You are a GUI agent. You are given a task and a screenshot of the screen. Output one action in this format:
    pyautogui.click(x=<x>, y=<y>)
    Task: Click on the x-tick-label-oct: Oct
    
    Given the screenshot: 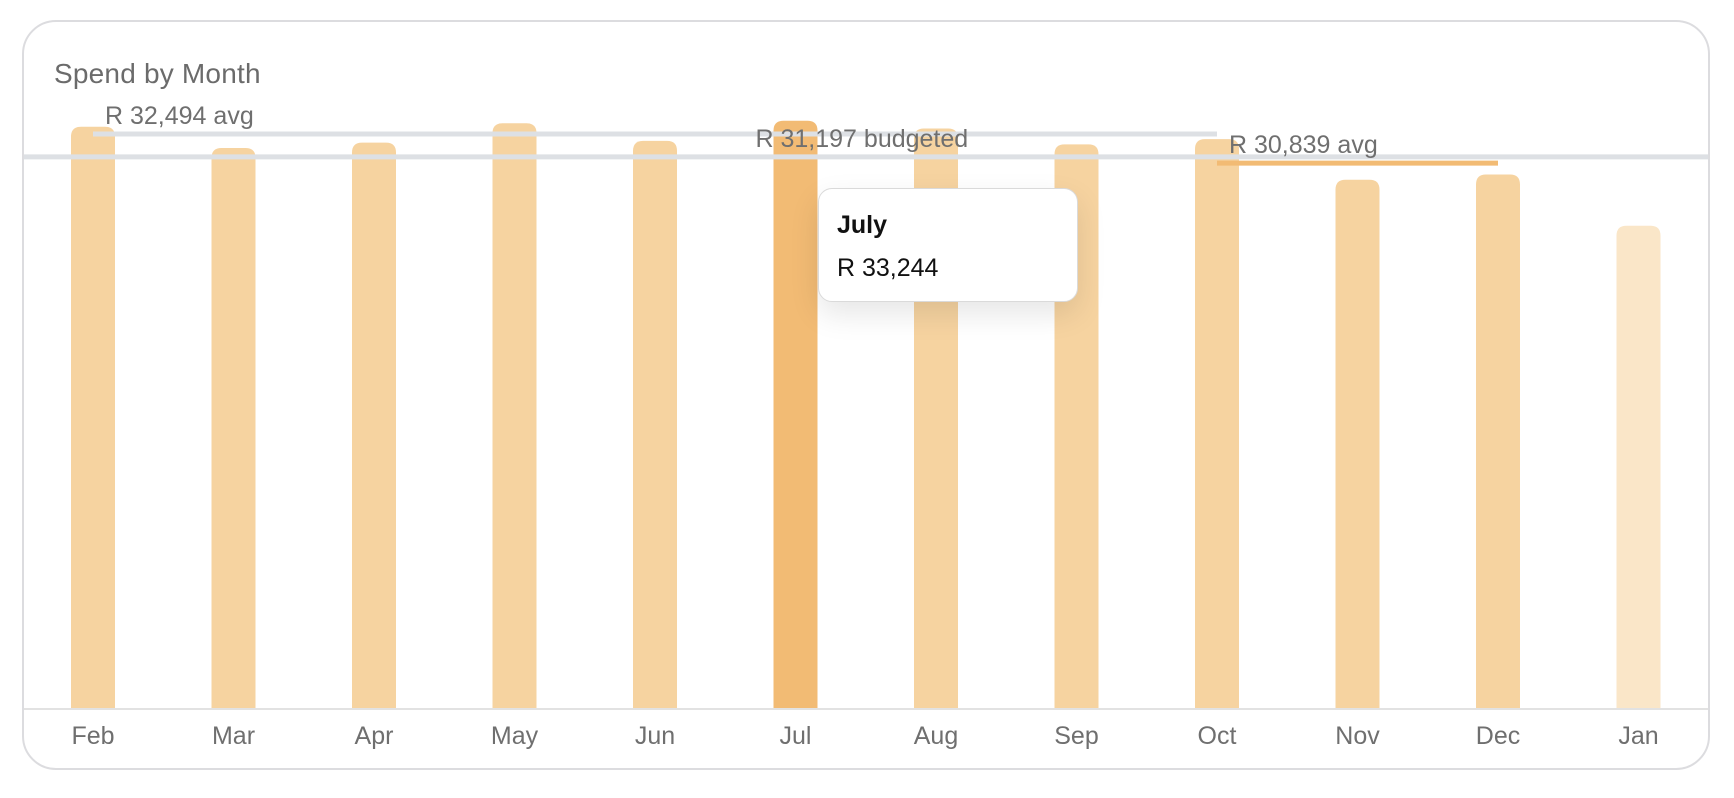 What is the action you would take?
    pyautogui.click(x=1217, y=736)
    